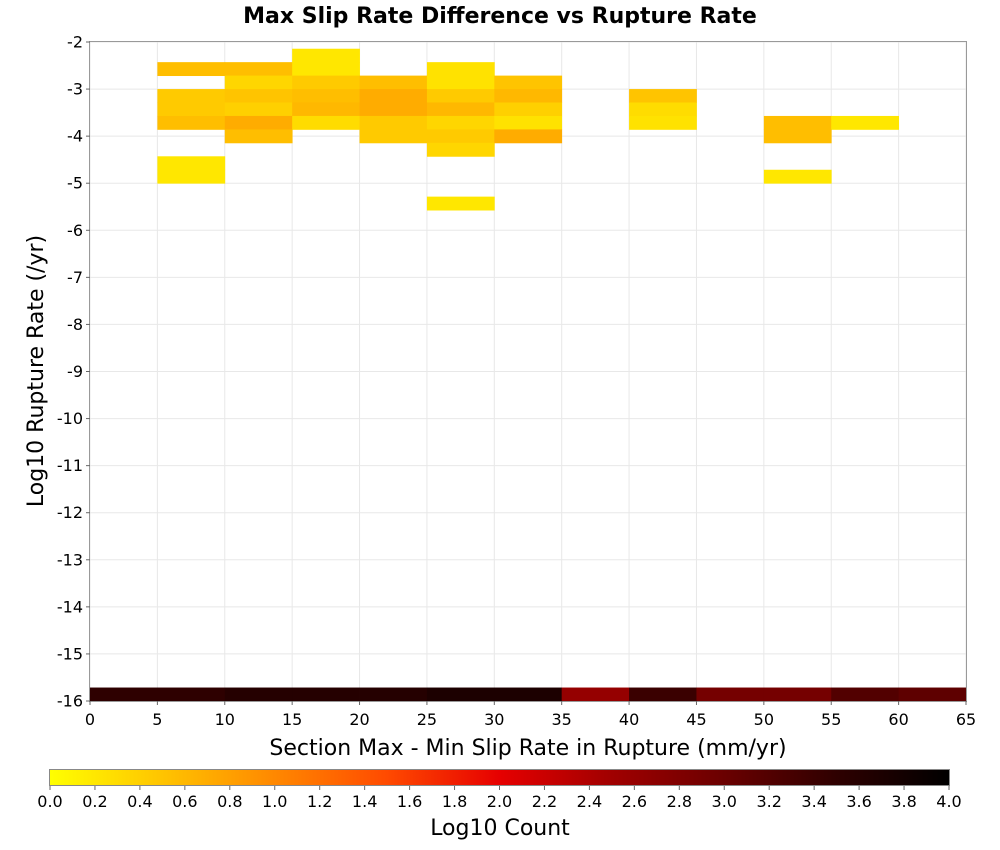  What do you see at coordinates (70, 465) in the screenshot?
I see `y-tick-label: -11` at bounding box center [70, 465].